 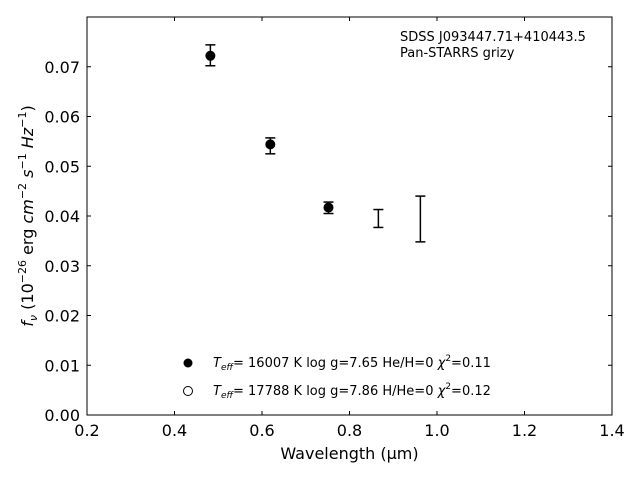 What do you see at coordinates (62, 166) in the screenshot?
I see `y-tick-label: 0.05` at bounding box center [62, 166].